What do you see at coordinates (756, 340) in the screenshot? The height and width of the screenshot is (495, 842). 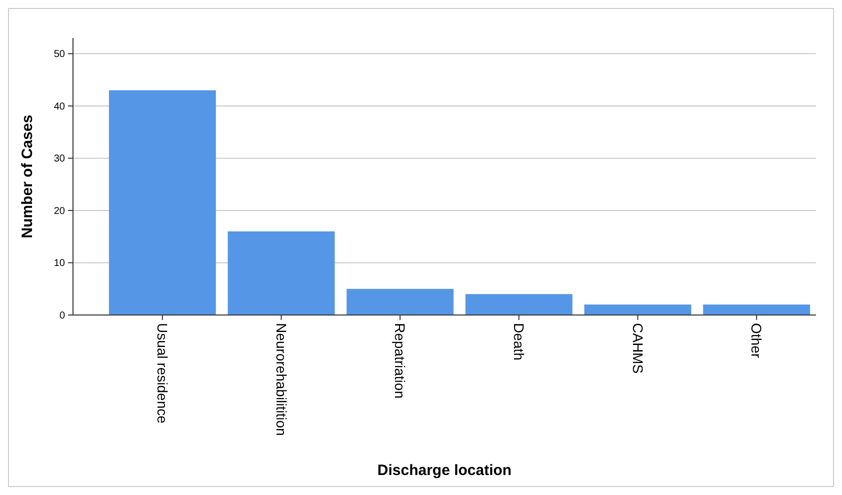 I see `x-tick-label: Other` at bounding box center [756, 340].